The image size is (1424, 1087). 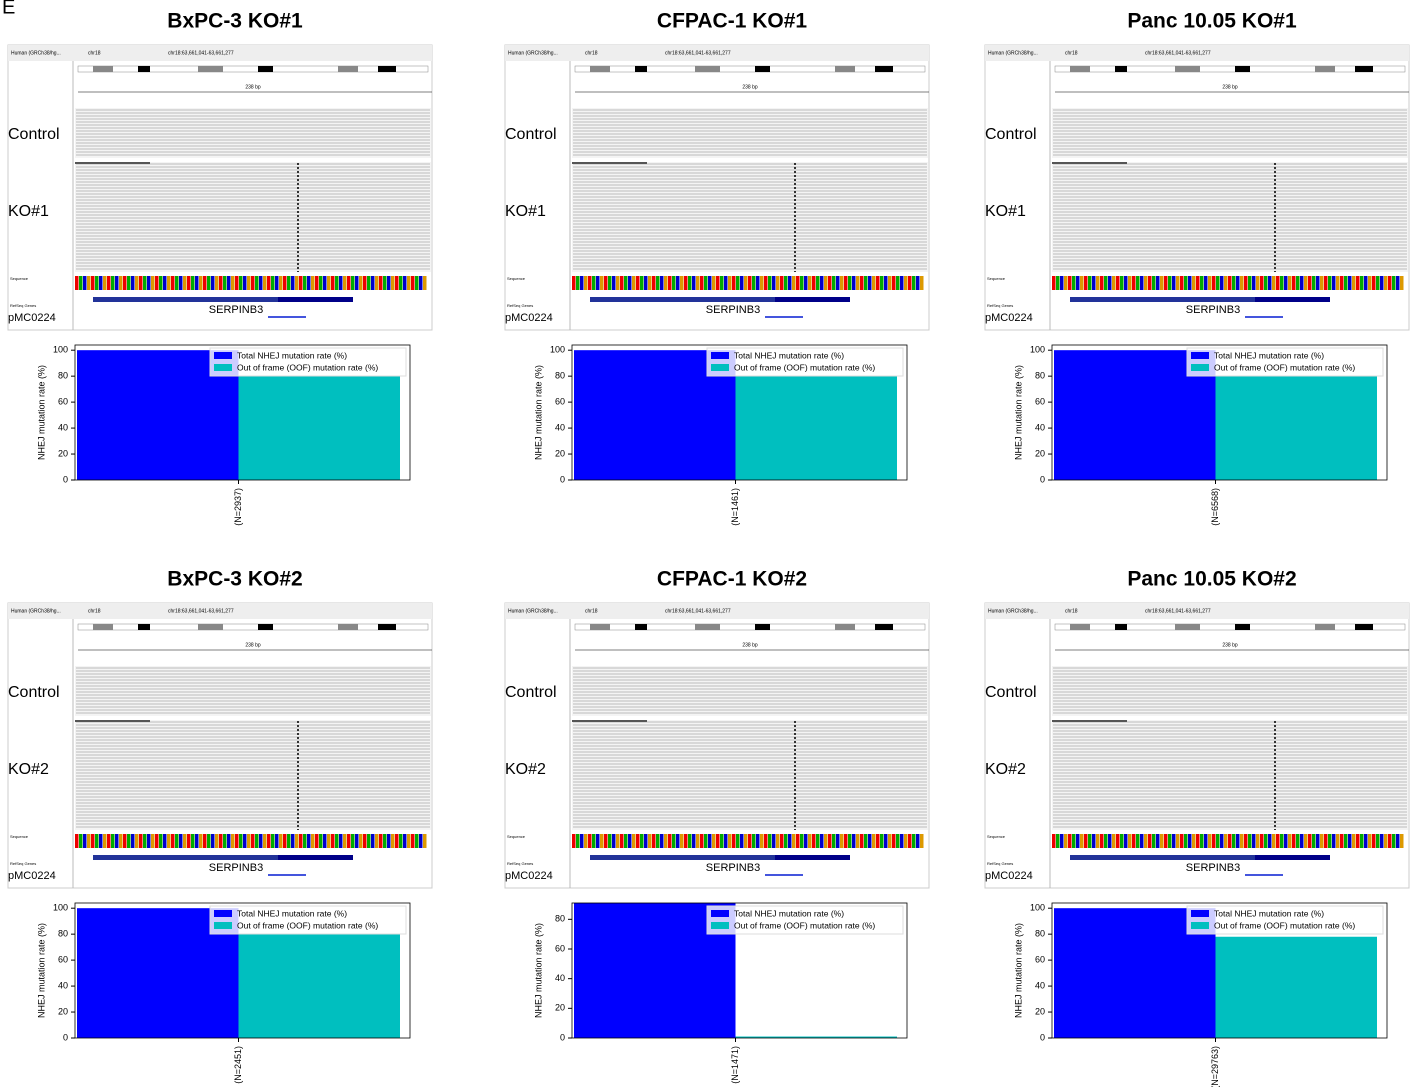 I want to click on panel-title: BxPC-3 KO#2, so click(x=234, y=579).